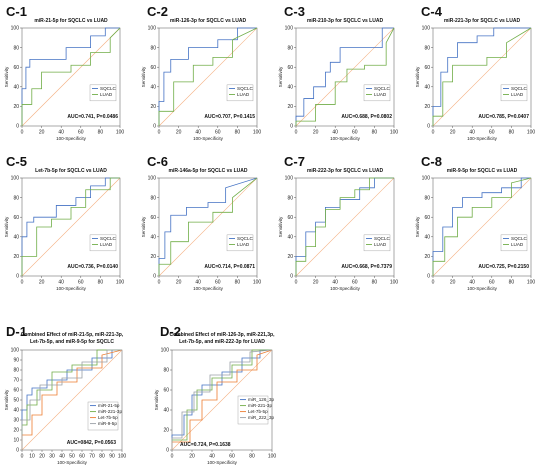  Describe the element at coordinates (208, 171) in the screenshot. I see `chart-title: miR-146a-5p for SQCLC vs LUAD` at that location.